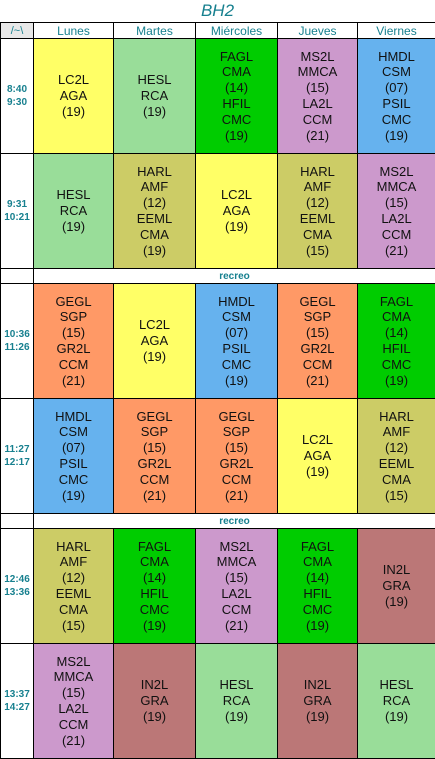 This screenshot has height=759, width=435. What do you see at coordinates (17, 449) in the screenshot?
I see `period-start-time: 11:27` at bounding box center [17, 449].